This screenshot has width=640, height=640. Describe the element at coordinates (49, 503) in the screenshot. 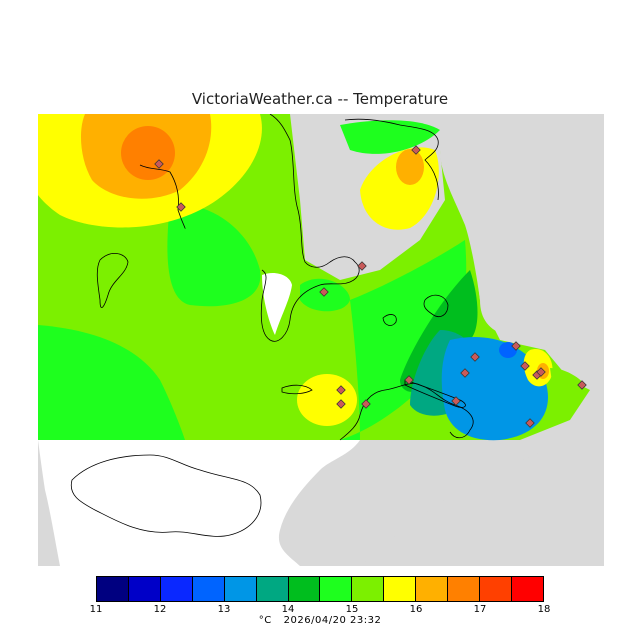

I see `no-data-area` at that location.